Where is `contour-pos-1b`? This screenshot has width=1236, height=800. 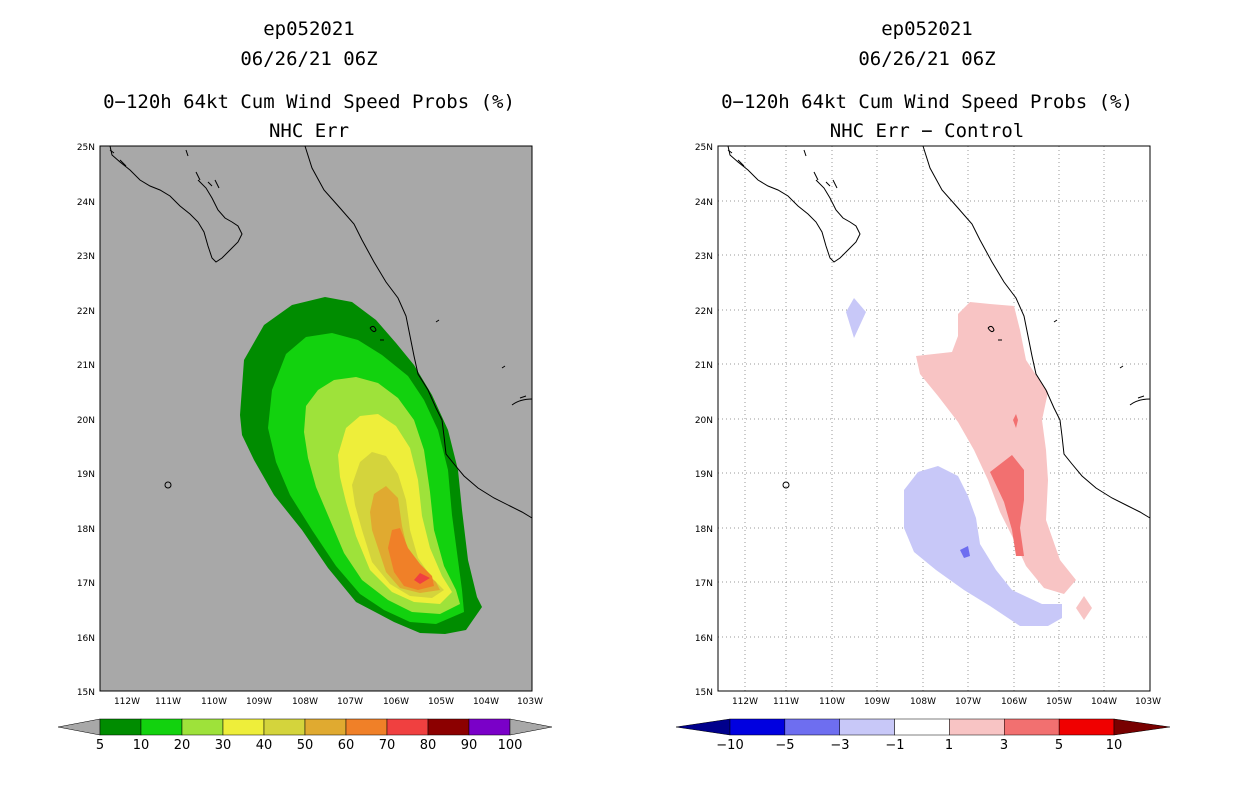 contour-pos-1b is located at coordinates (1084, 608).